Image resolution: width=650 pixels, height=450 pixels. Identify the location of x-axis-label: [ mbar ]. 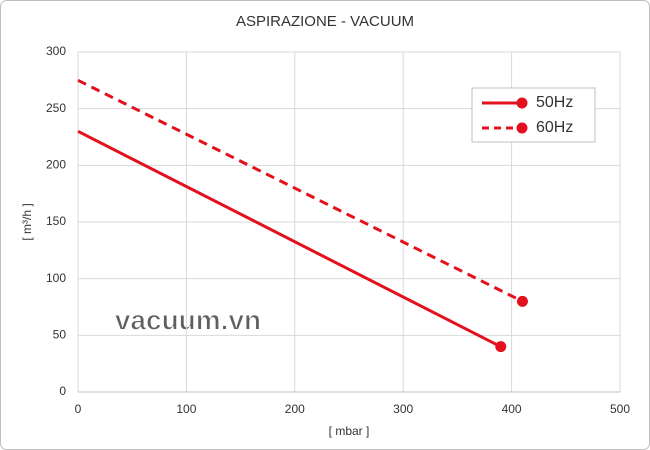
(349, 431).